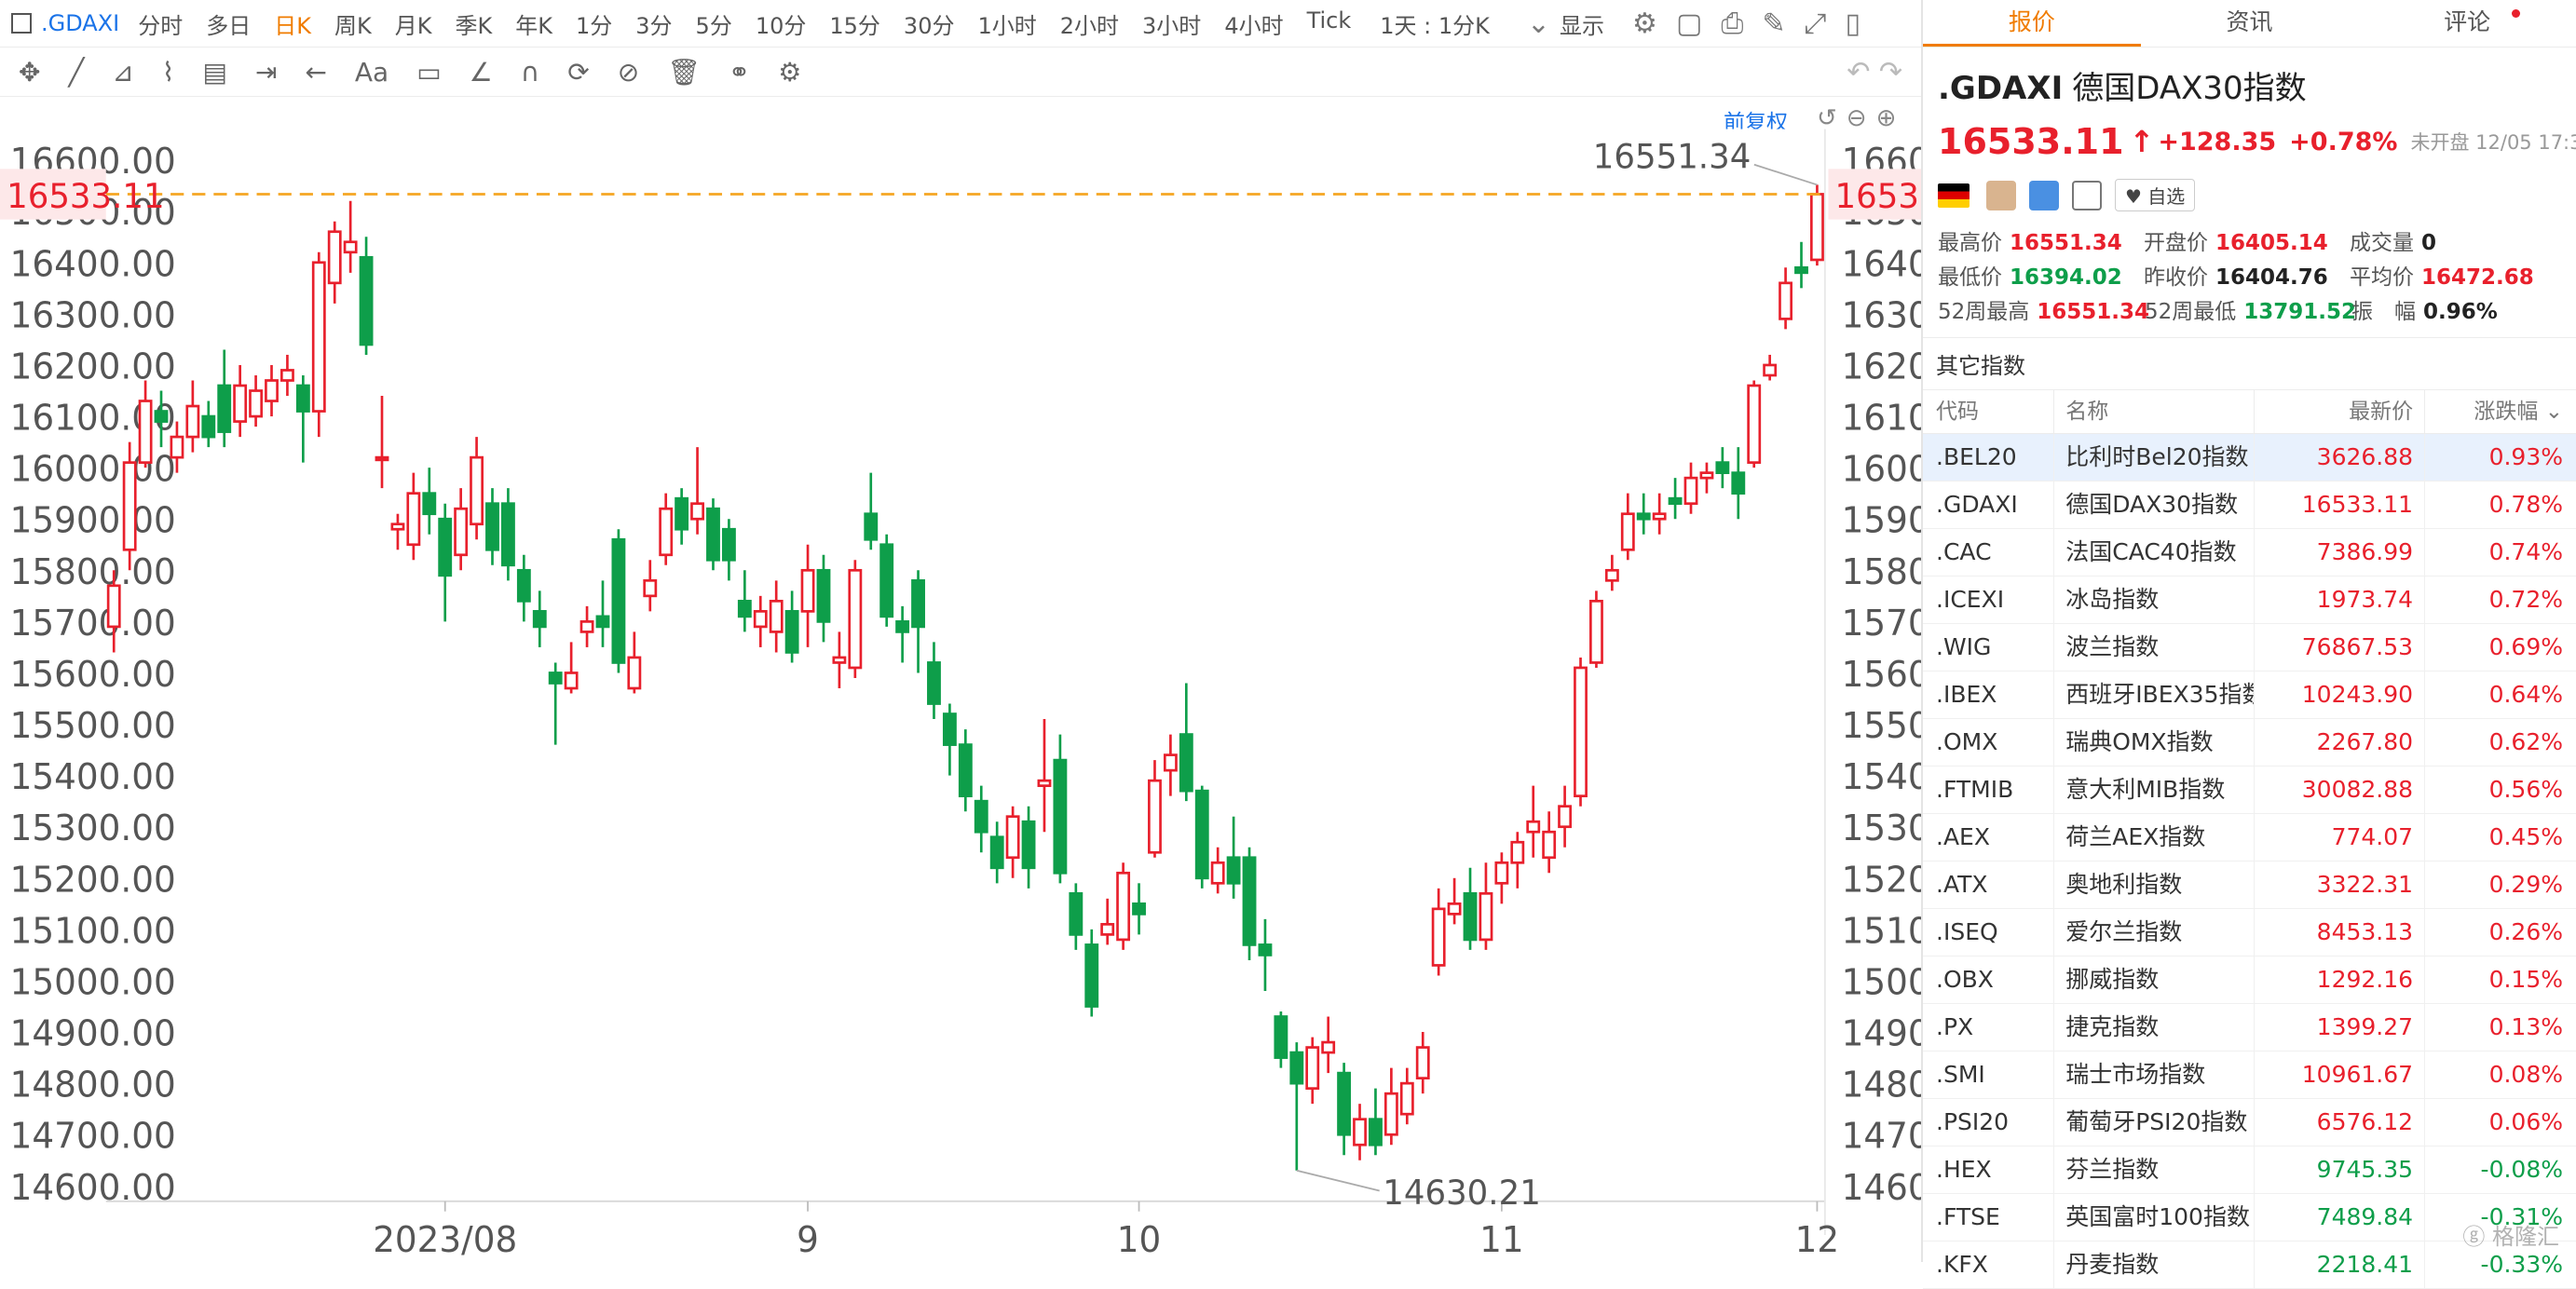  I want to click on sync-icon: ⟳, so click(578, 73).